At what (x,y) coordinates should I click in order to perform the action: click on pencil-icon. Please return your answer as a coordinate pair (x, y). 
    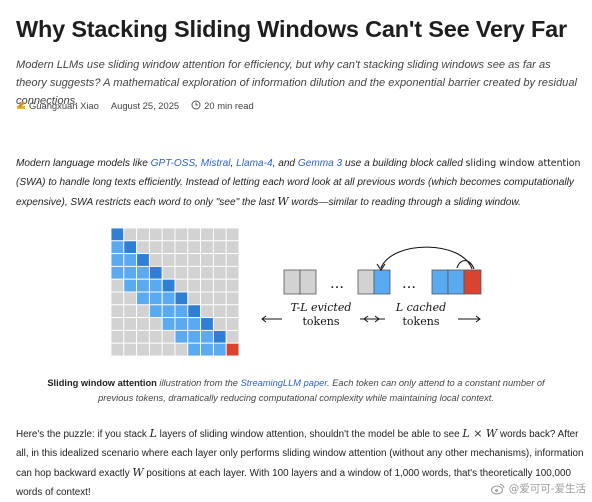
    Looking at the image, I should click on (21, 105).